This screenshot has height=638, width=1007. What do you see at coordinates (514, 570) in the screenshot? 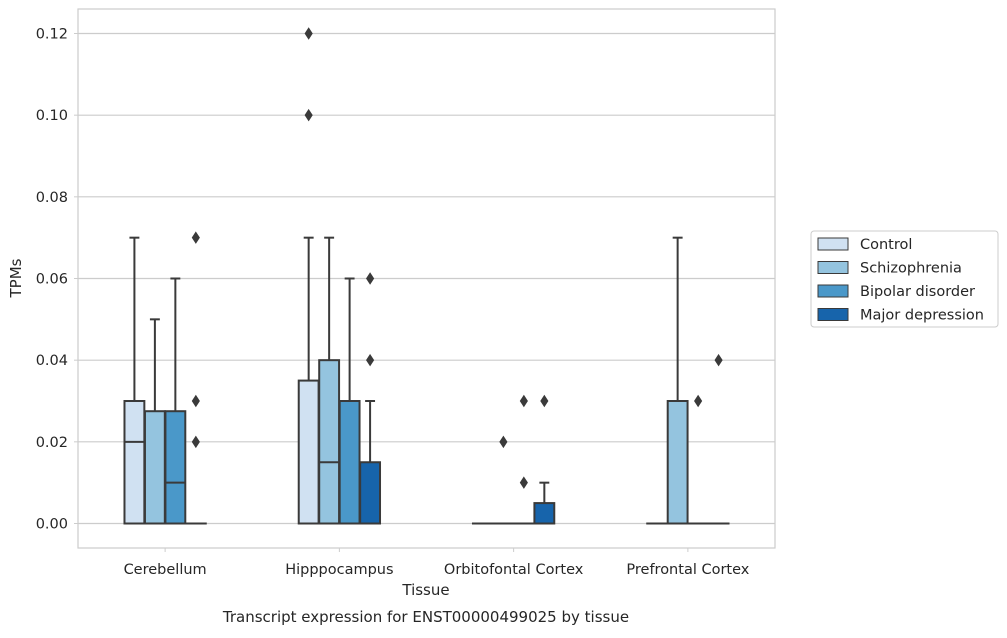
I see `x-tick-label: Orbitofontal Cortex` at bounding box center [514, 570].